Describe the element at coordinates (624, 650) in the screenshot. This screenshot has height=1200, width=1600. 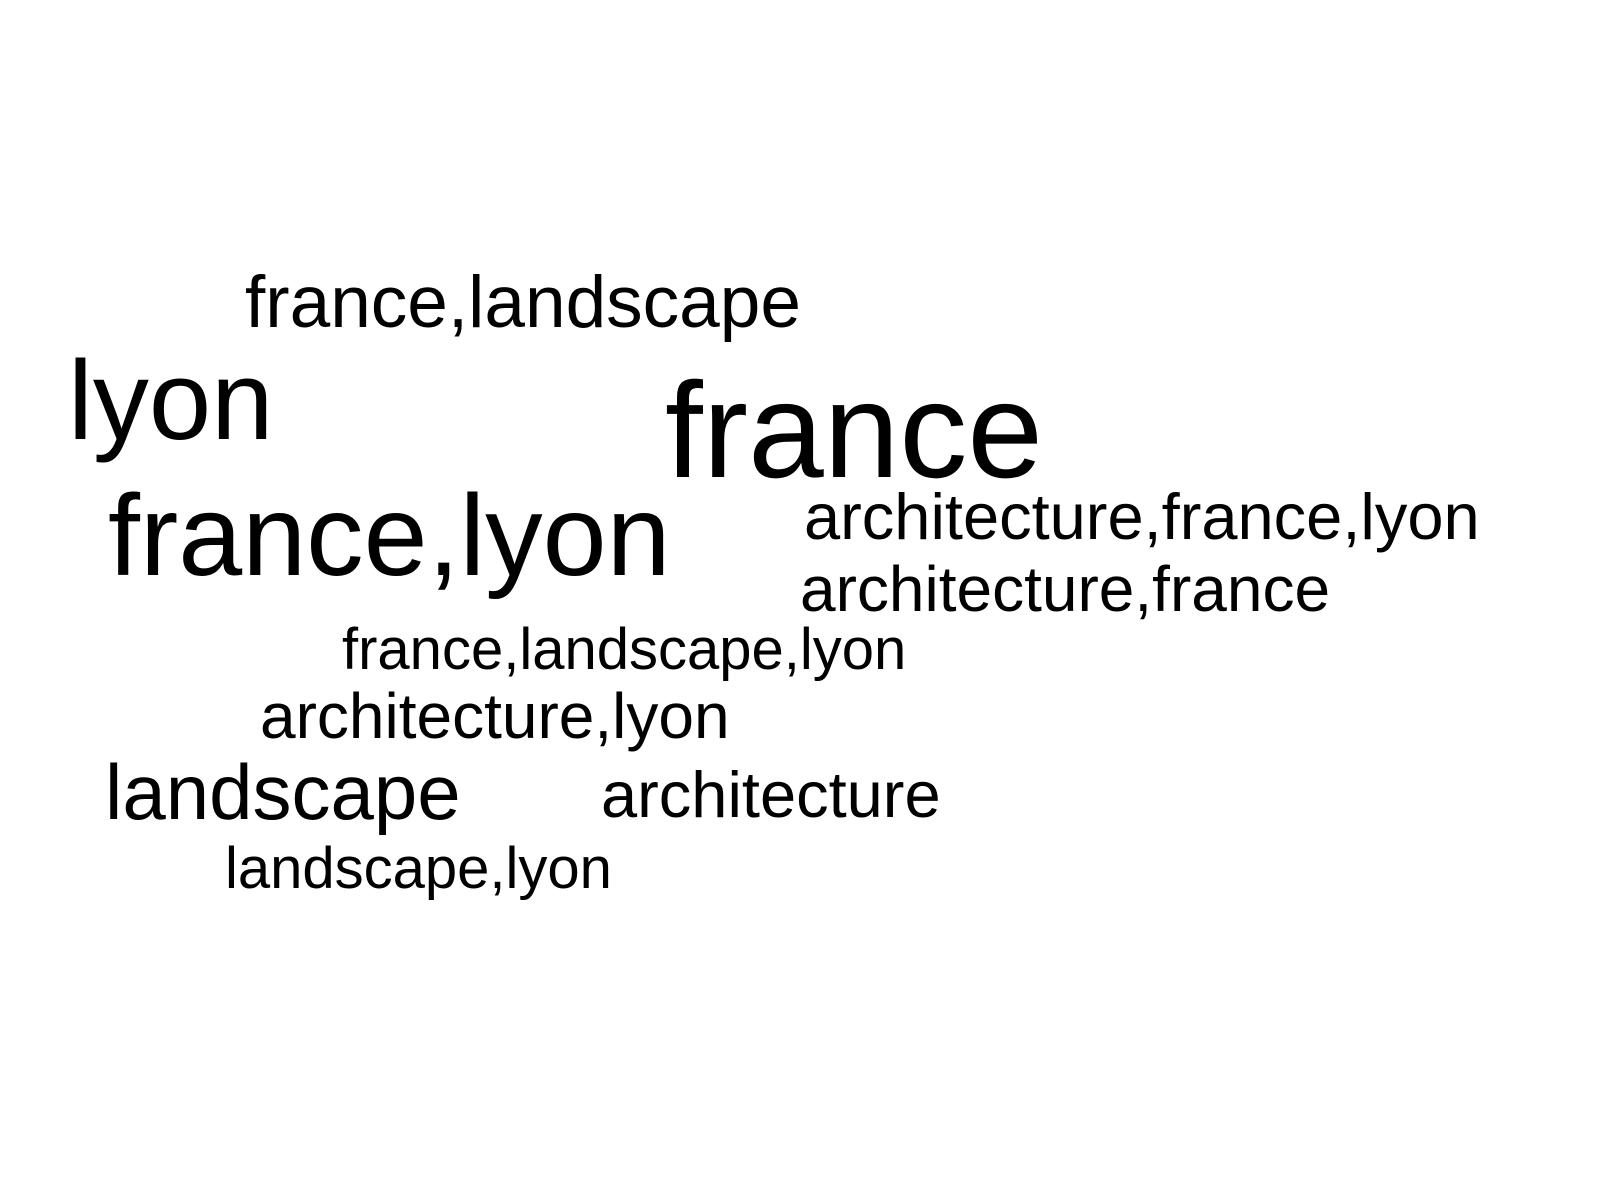
I see `word-france-landscape-lyon: france,landscape,lyon` at that location.